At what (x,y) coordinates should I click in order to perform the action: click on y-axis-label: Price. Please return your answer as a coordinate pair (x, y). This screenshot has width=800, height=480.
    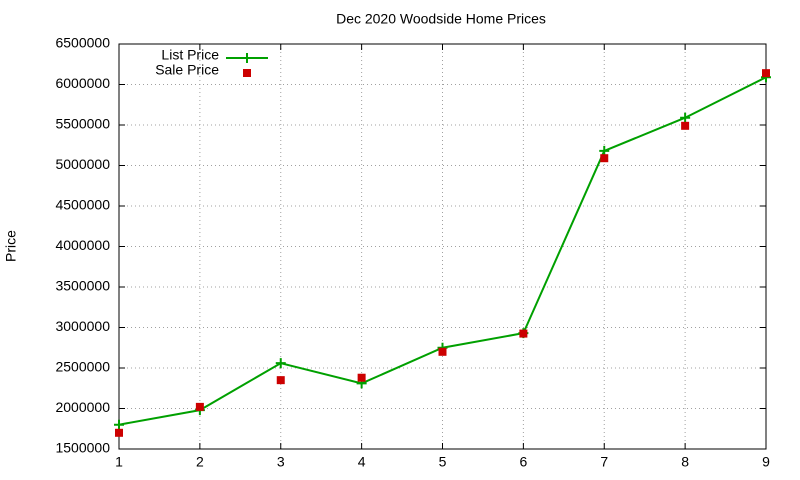
    Looking at the image, I should click on (11, 246).